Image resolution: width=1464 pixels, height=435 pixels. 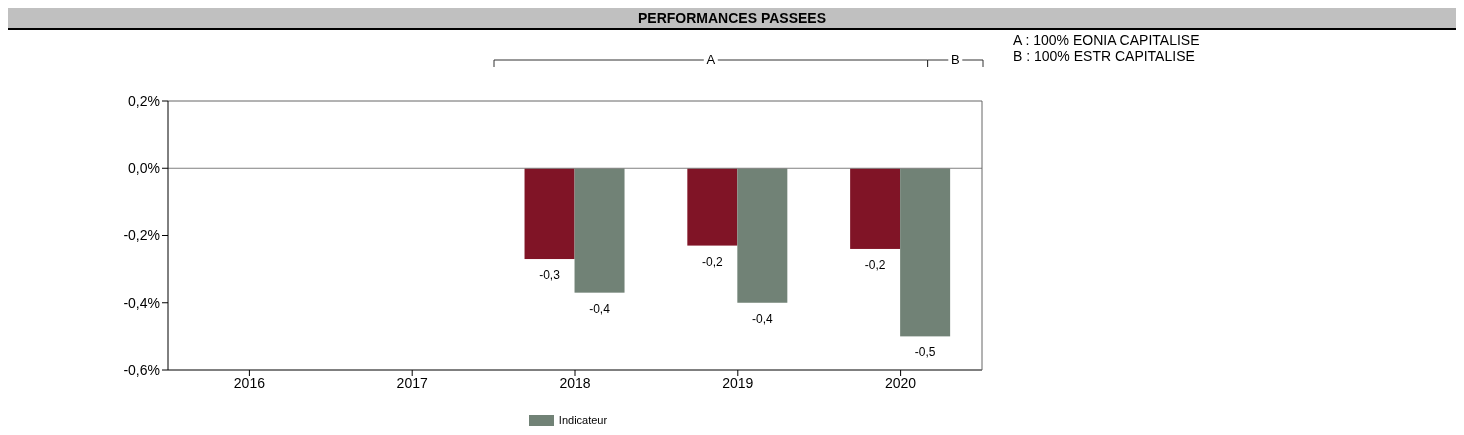 I want to click on y-tick-label: -0,4%, so click(x=141, y=302).